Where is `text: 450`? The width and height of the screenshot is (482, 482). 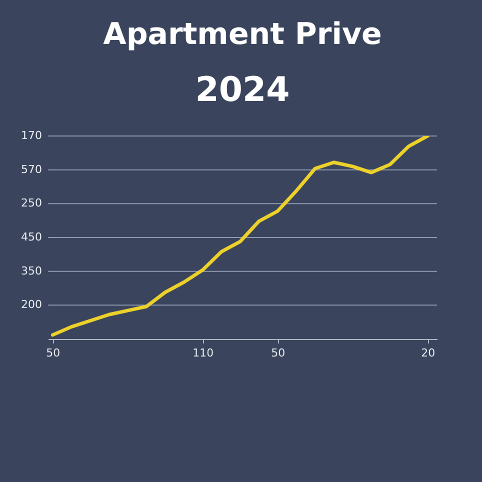
text: 450 is located at coordinates (31, 237).